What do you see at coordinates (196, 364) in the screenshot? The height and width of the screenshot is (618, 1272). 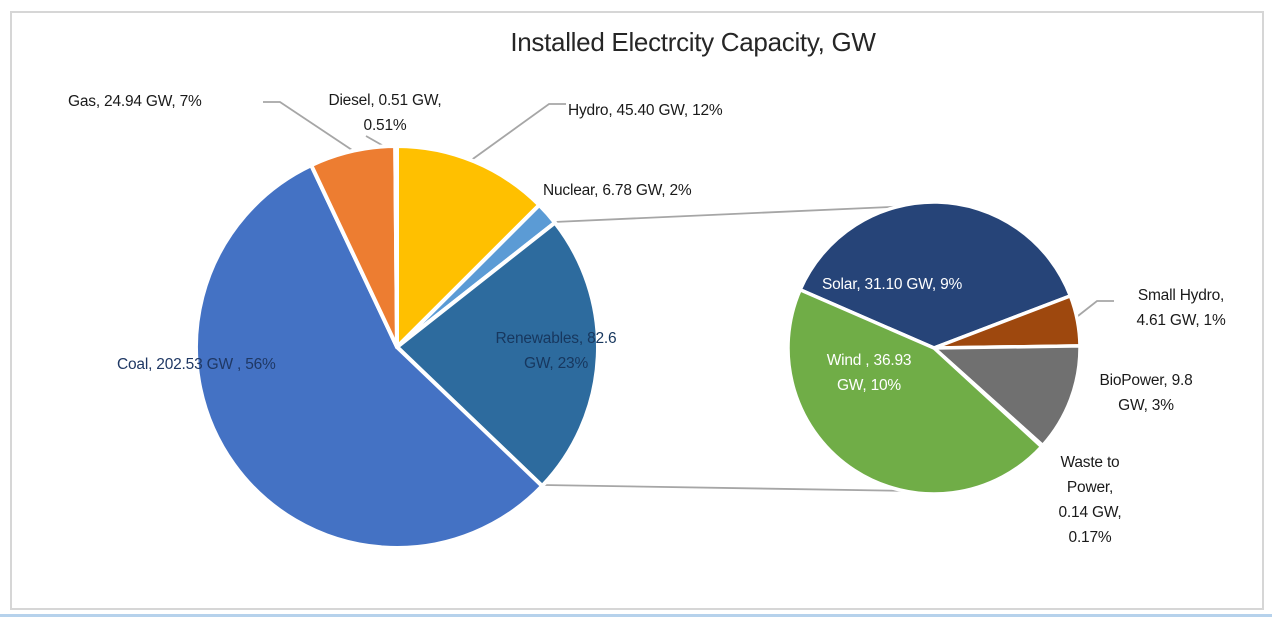 I see `label-coal: Coal, 202.53 GW , 56%` at bounding box center [196, 364].